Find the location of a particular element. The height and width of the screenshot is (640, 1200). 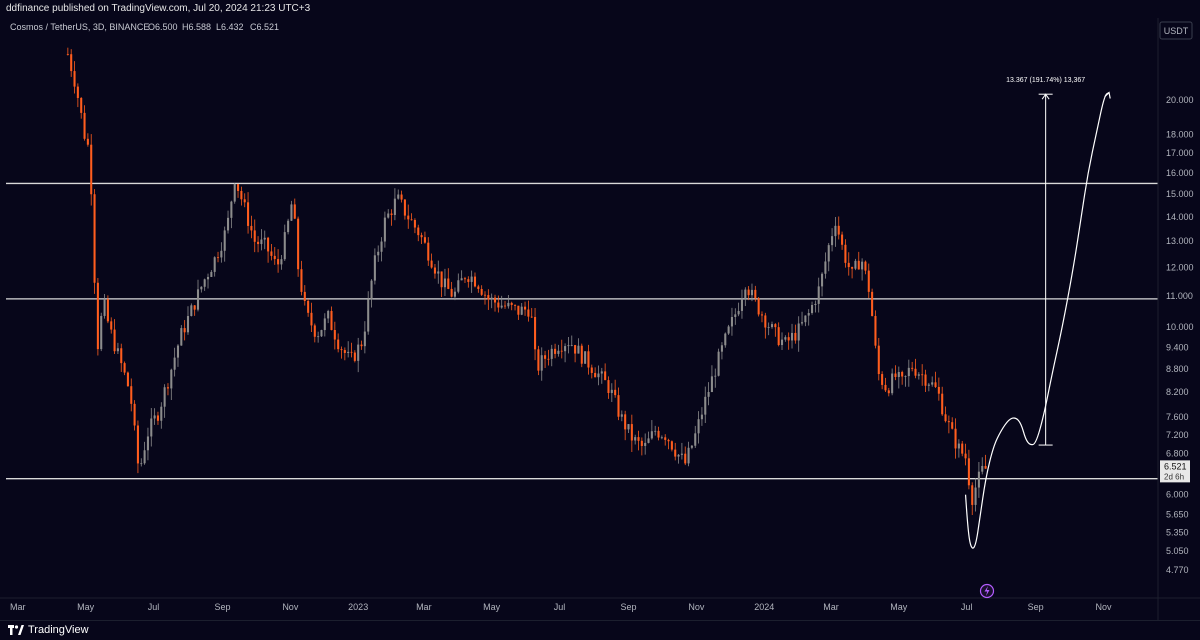

time-tick-label: May is located at coordinates (86, 607).